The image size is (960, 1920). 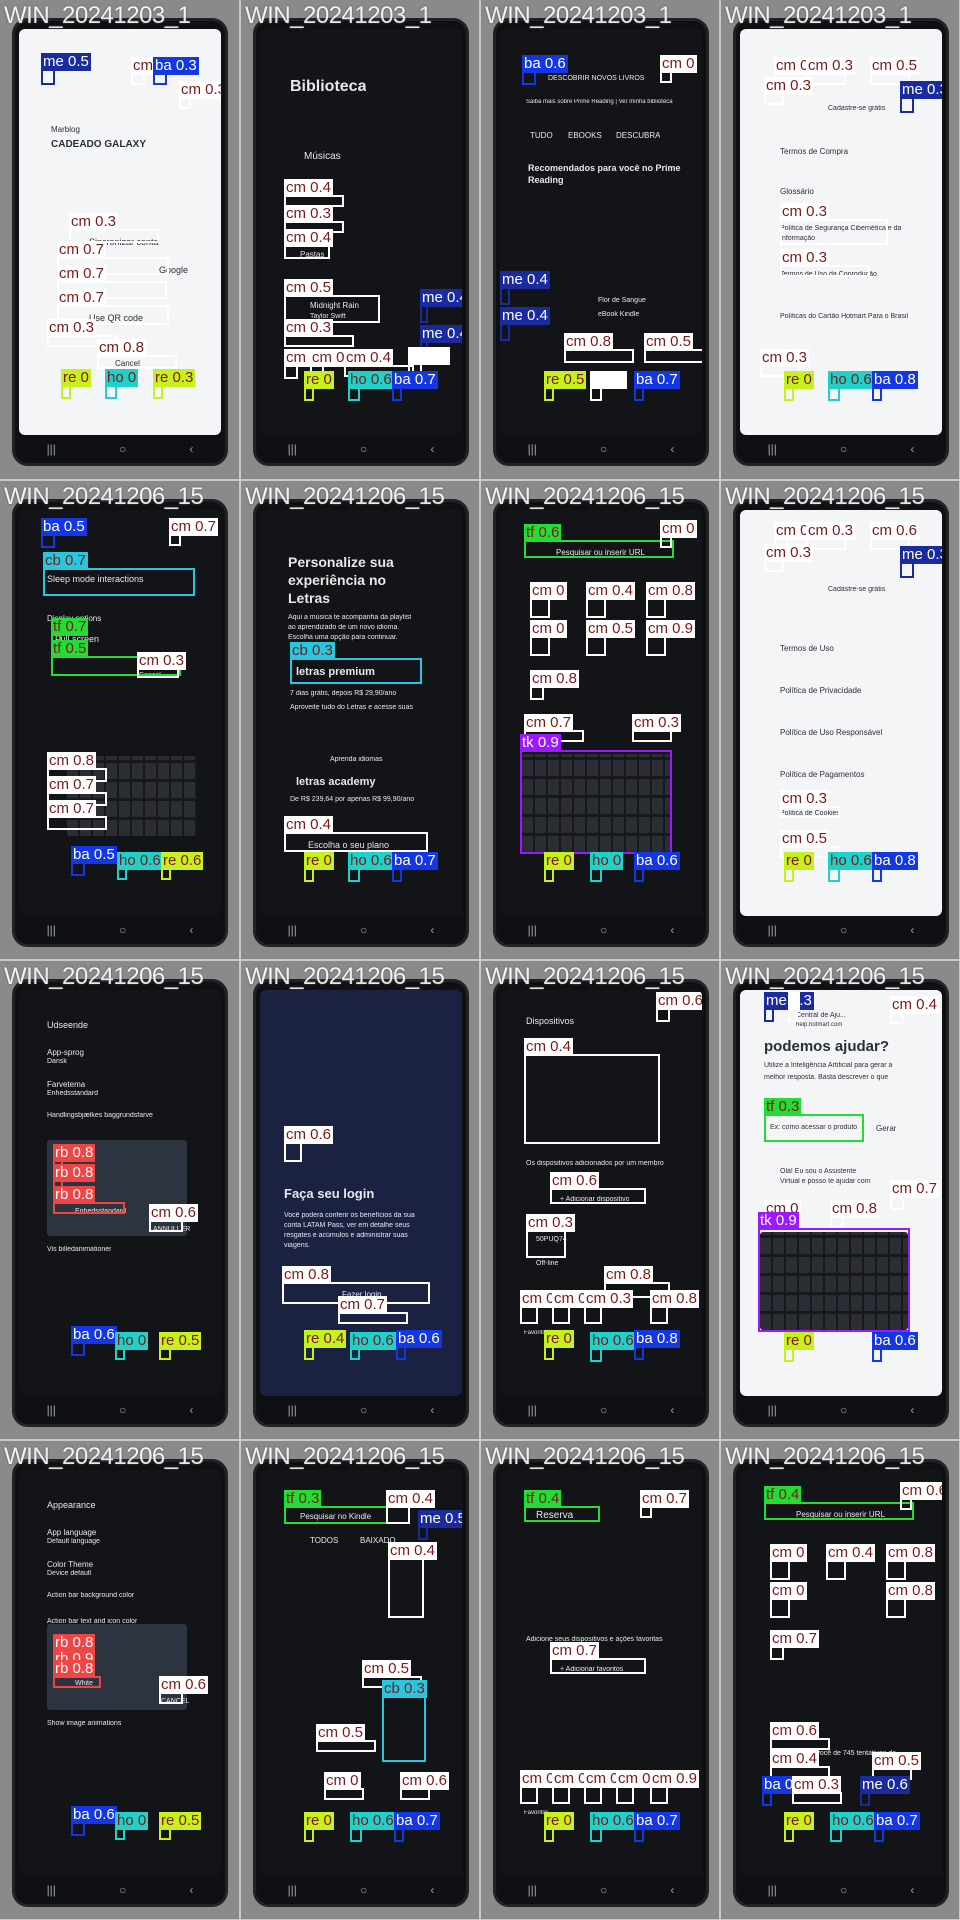 I want to click on detection-label: me 0.3, so click(x=921, y=90).